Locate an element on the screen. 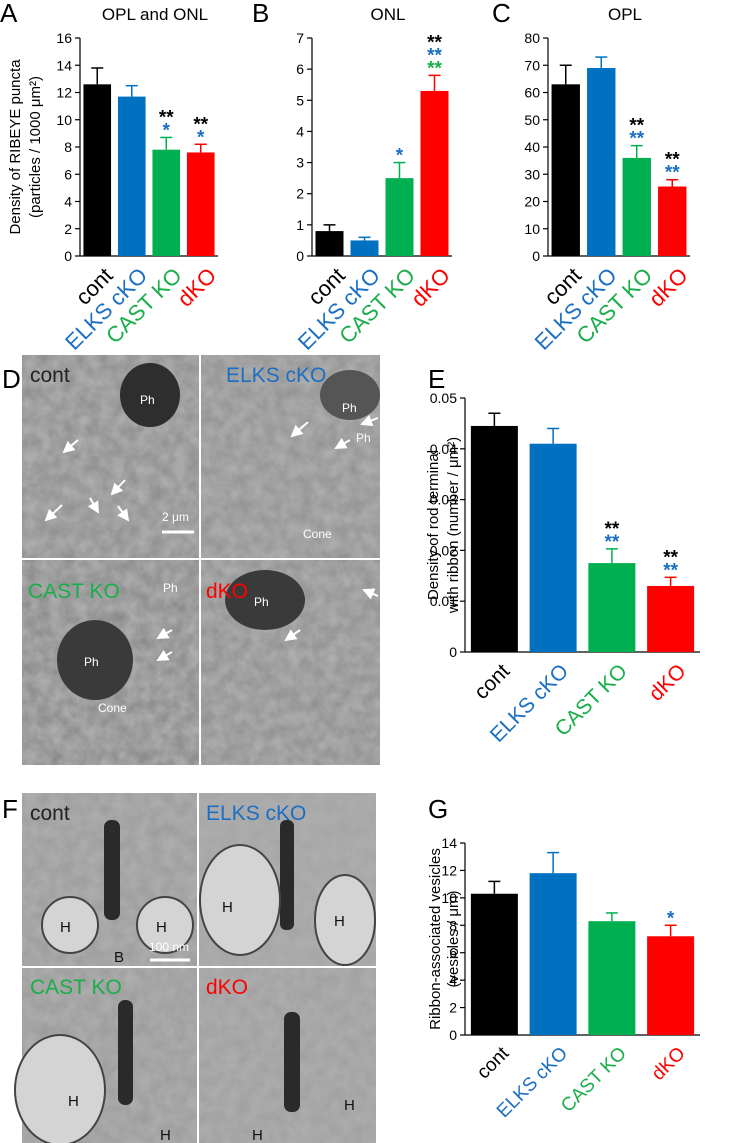  y-tick-label: 30 is located at coordinates (532, 174).